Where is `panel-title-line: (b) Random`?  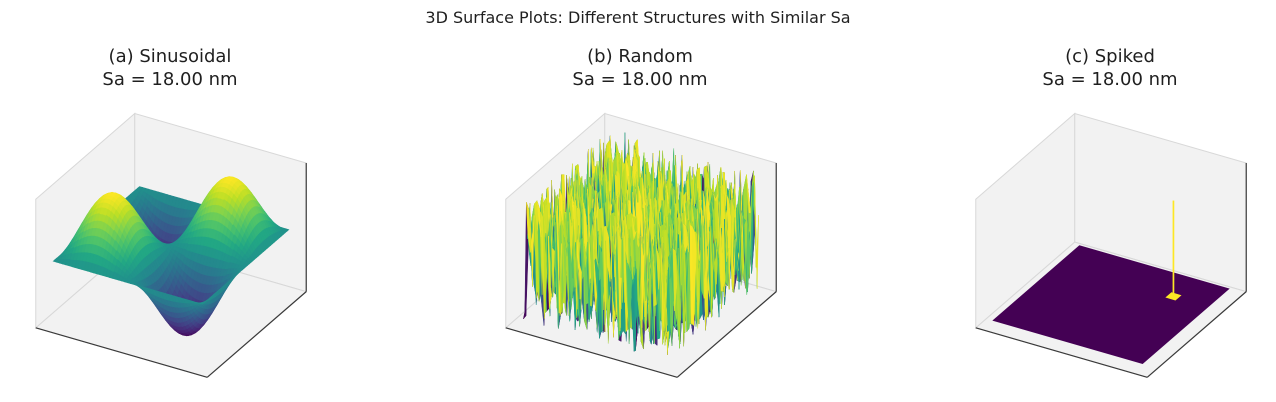
panel-title-line: (b) Random is located at coordinates (640, 56).